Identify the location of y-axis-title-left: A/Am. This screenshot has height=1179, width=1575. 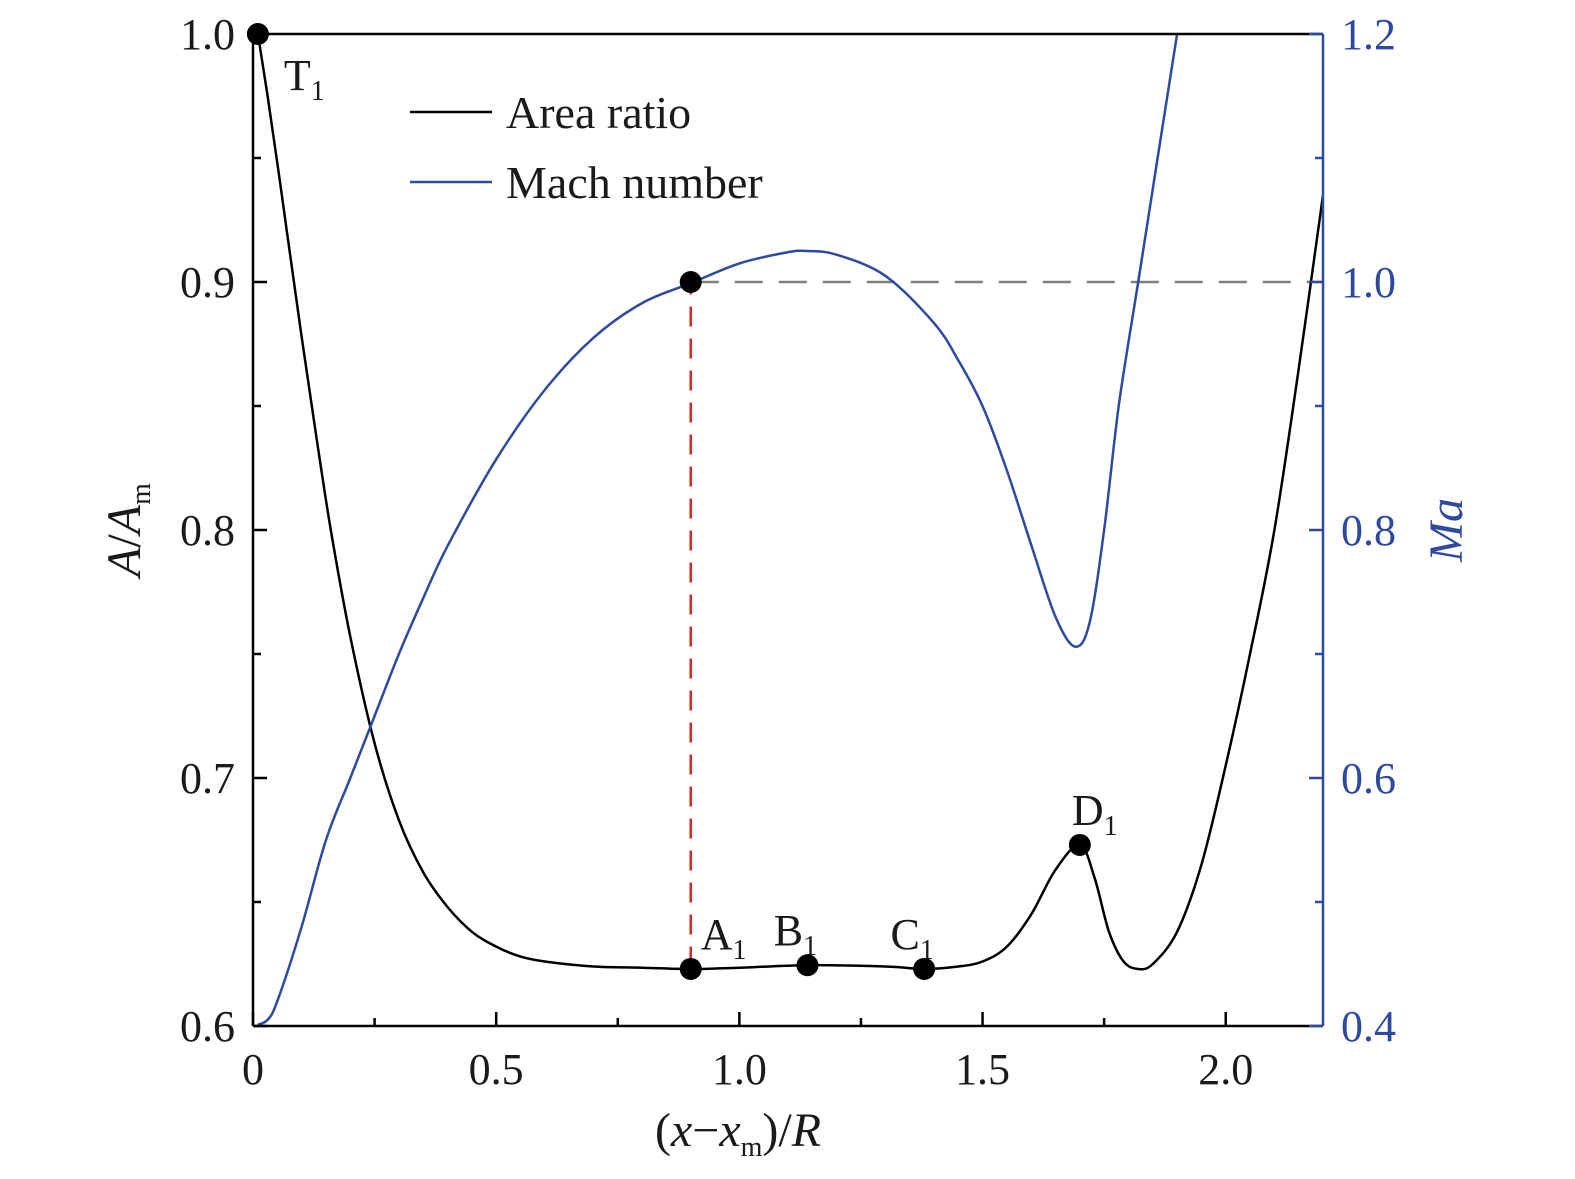
(127, 531).